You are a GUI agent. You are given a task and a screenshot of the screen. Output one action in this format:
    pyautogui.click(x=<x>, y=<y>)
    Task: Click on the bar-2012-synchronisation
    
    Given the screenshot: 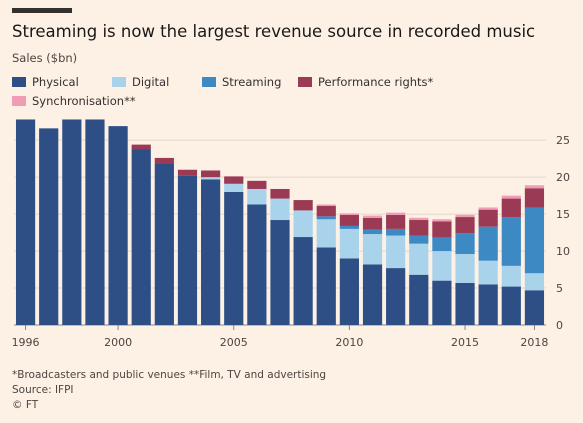 What is the action you would take?
    pyautogui.click(x=396, y=213)
    